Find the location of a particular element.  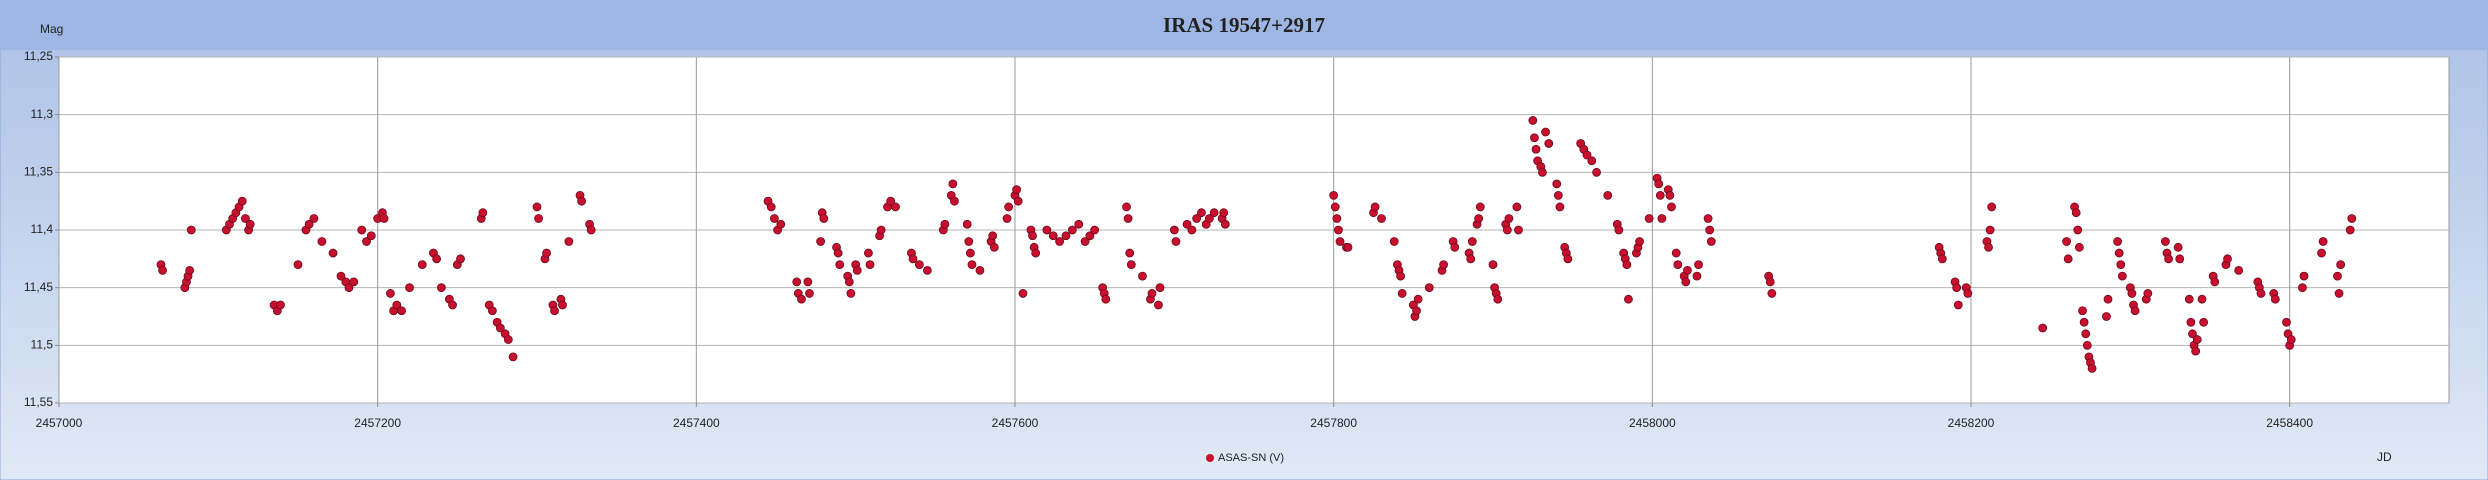

x-tick-label: 2457600 is located at coordinates (1015, 423).